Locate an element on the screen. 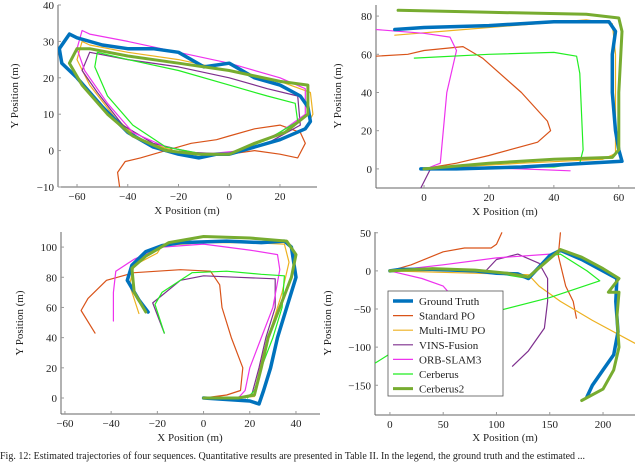 The image size is (640, 462). y-tick-label: 100 is located at coordinates (49, 248).